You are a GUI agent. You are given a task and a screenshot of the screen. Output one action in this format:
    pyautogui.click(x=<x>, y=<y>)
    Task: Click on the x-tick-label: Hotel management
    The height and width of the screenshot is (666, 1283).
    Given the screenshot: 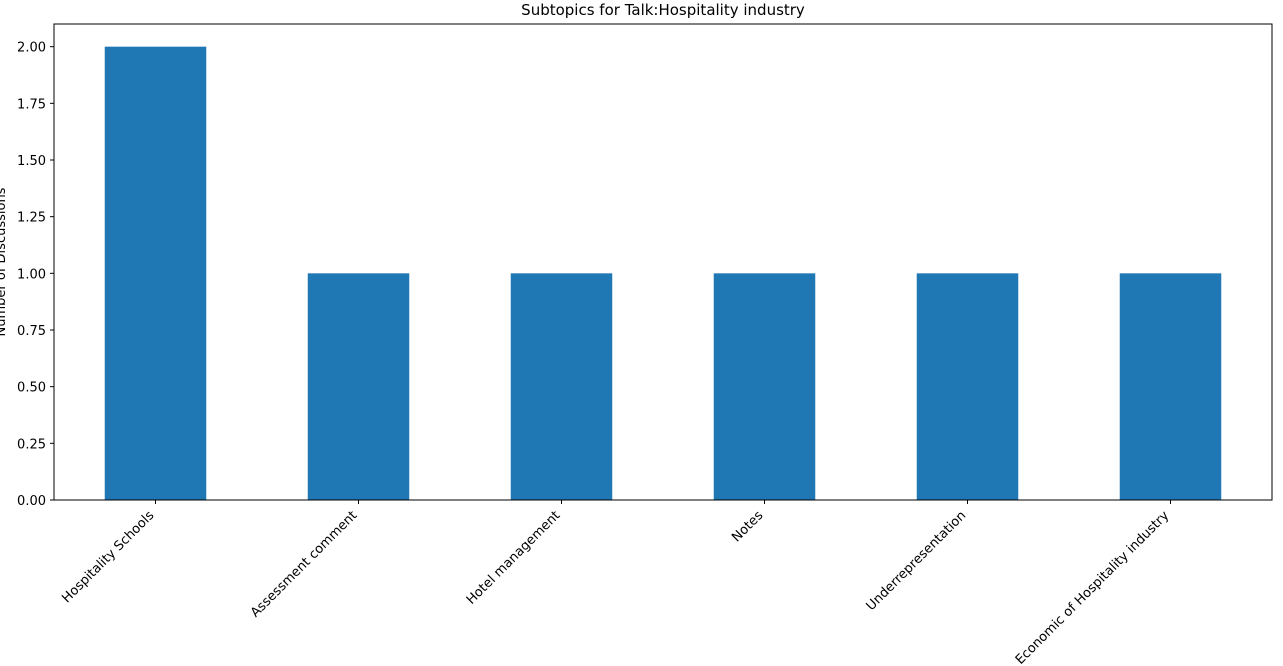 What is the action you would take?
    pyautogui.click(x=513, y=557)
    